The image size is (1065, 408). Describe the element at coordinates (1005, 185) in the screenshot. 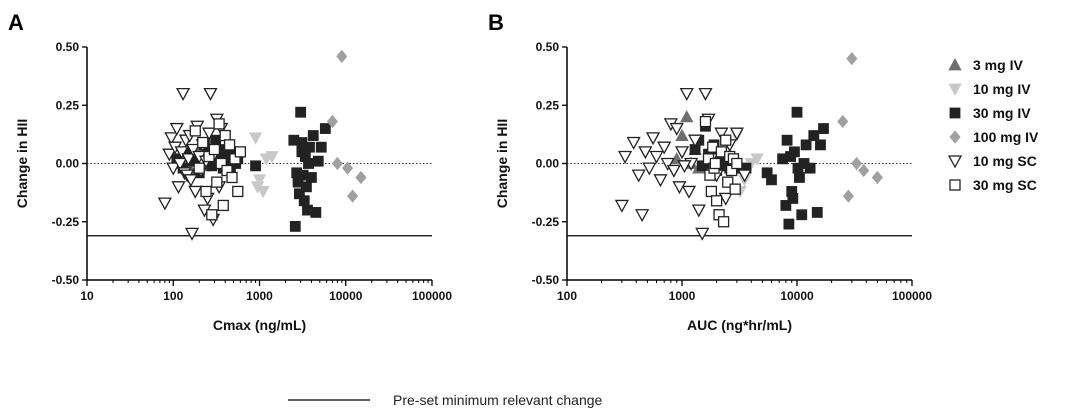

I see `legend-label: 30 mg SC` at that location.